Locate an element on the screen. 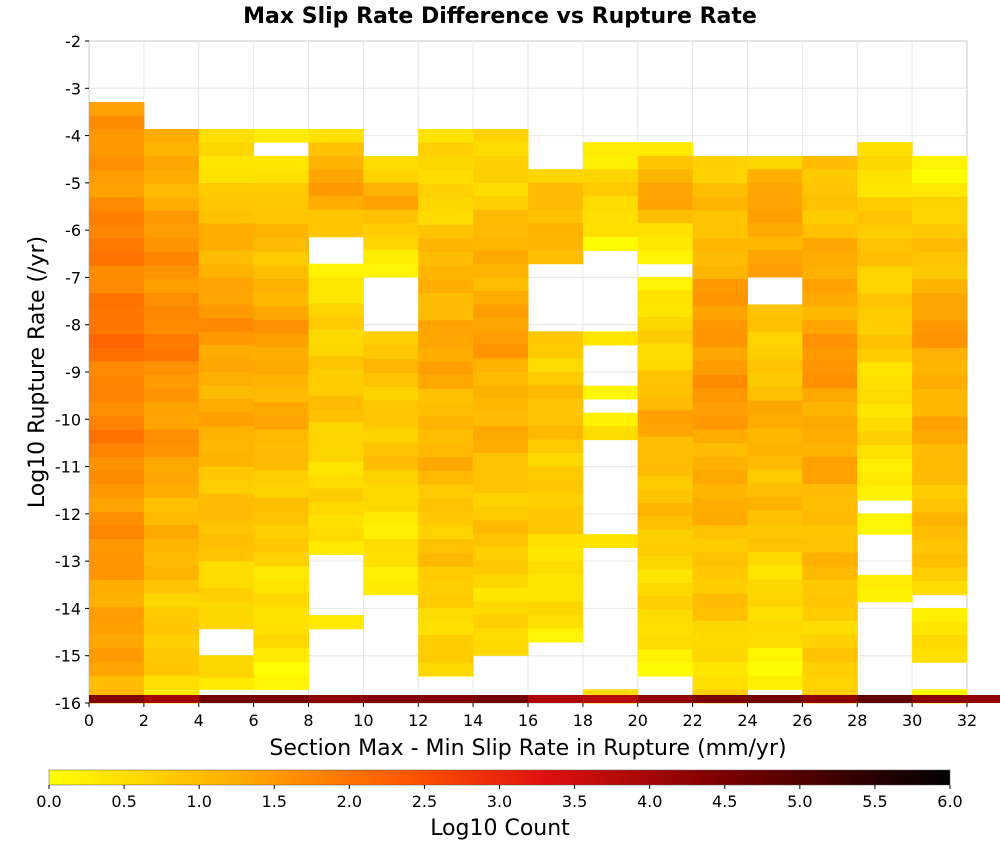  x-tick-label: 6 is located at coordinates (254, 720).